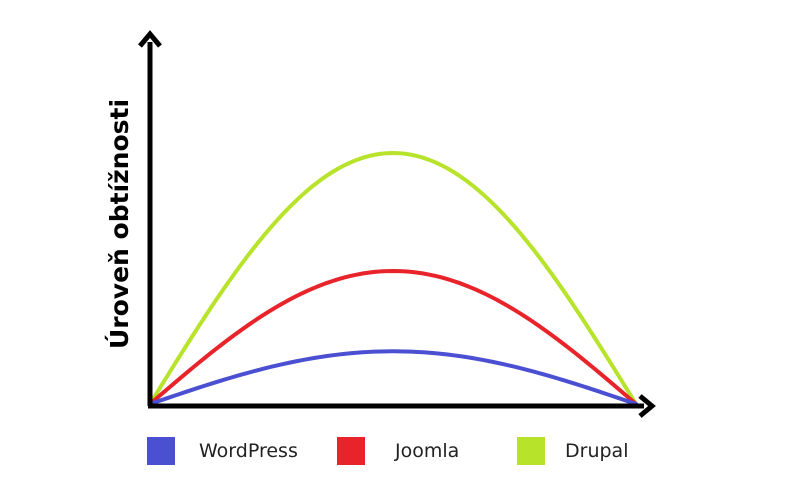 The height and width of the screenshot is (500, 800). I want to click on legend-item-drupal: Drupal, so click(572, 451).